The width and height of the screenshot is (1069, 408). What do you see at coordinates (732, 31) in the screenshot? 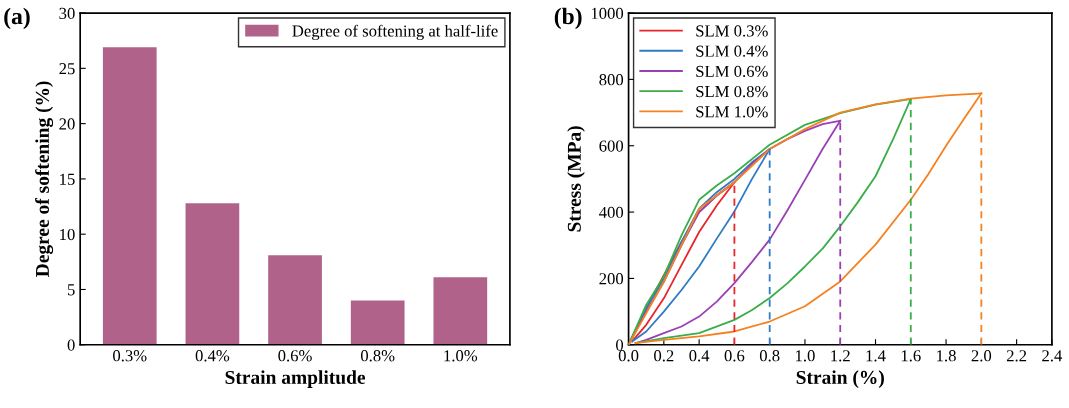
I see `legend-label: SLM 0.3%` at bounding box center [732, 31].